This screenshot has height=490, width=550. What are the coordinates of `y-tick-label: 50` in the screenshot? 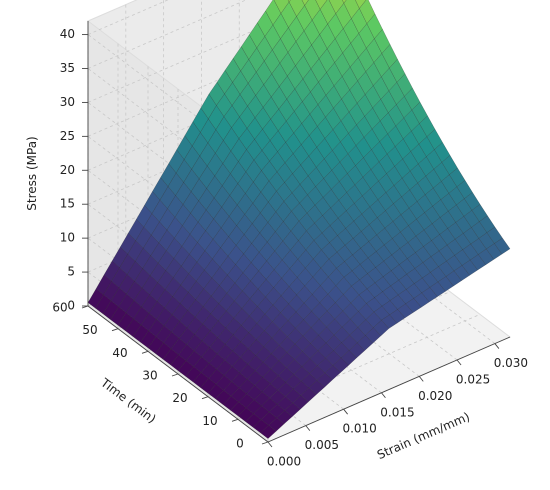 It's located at (89, 330).